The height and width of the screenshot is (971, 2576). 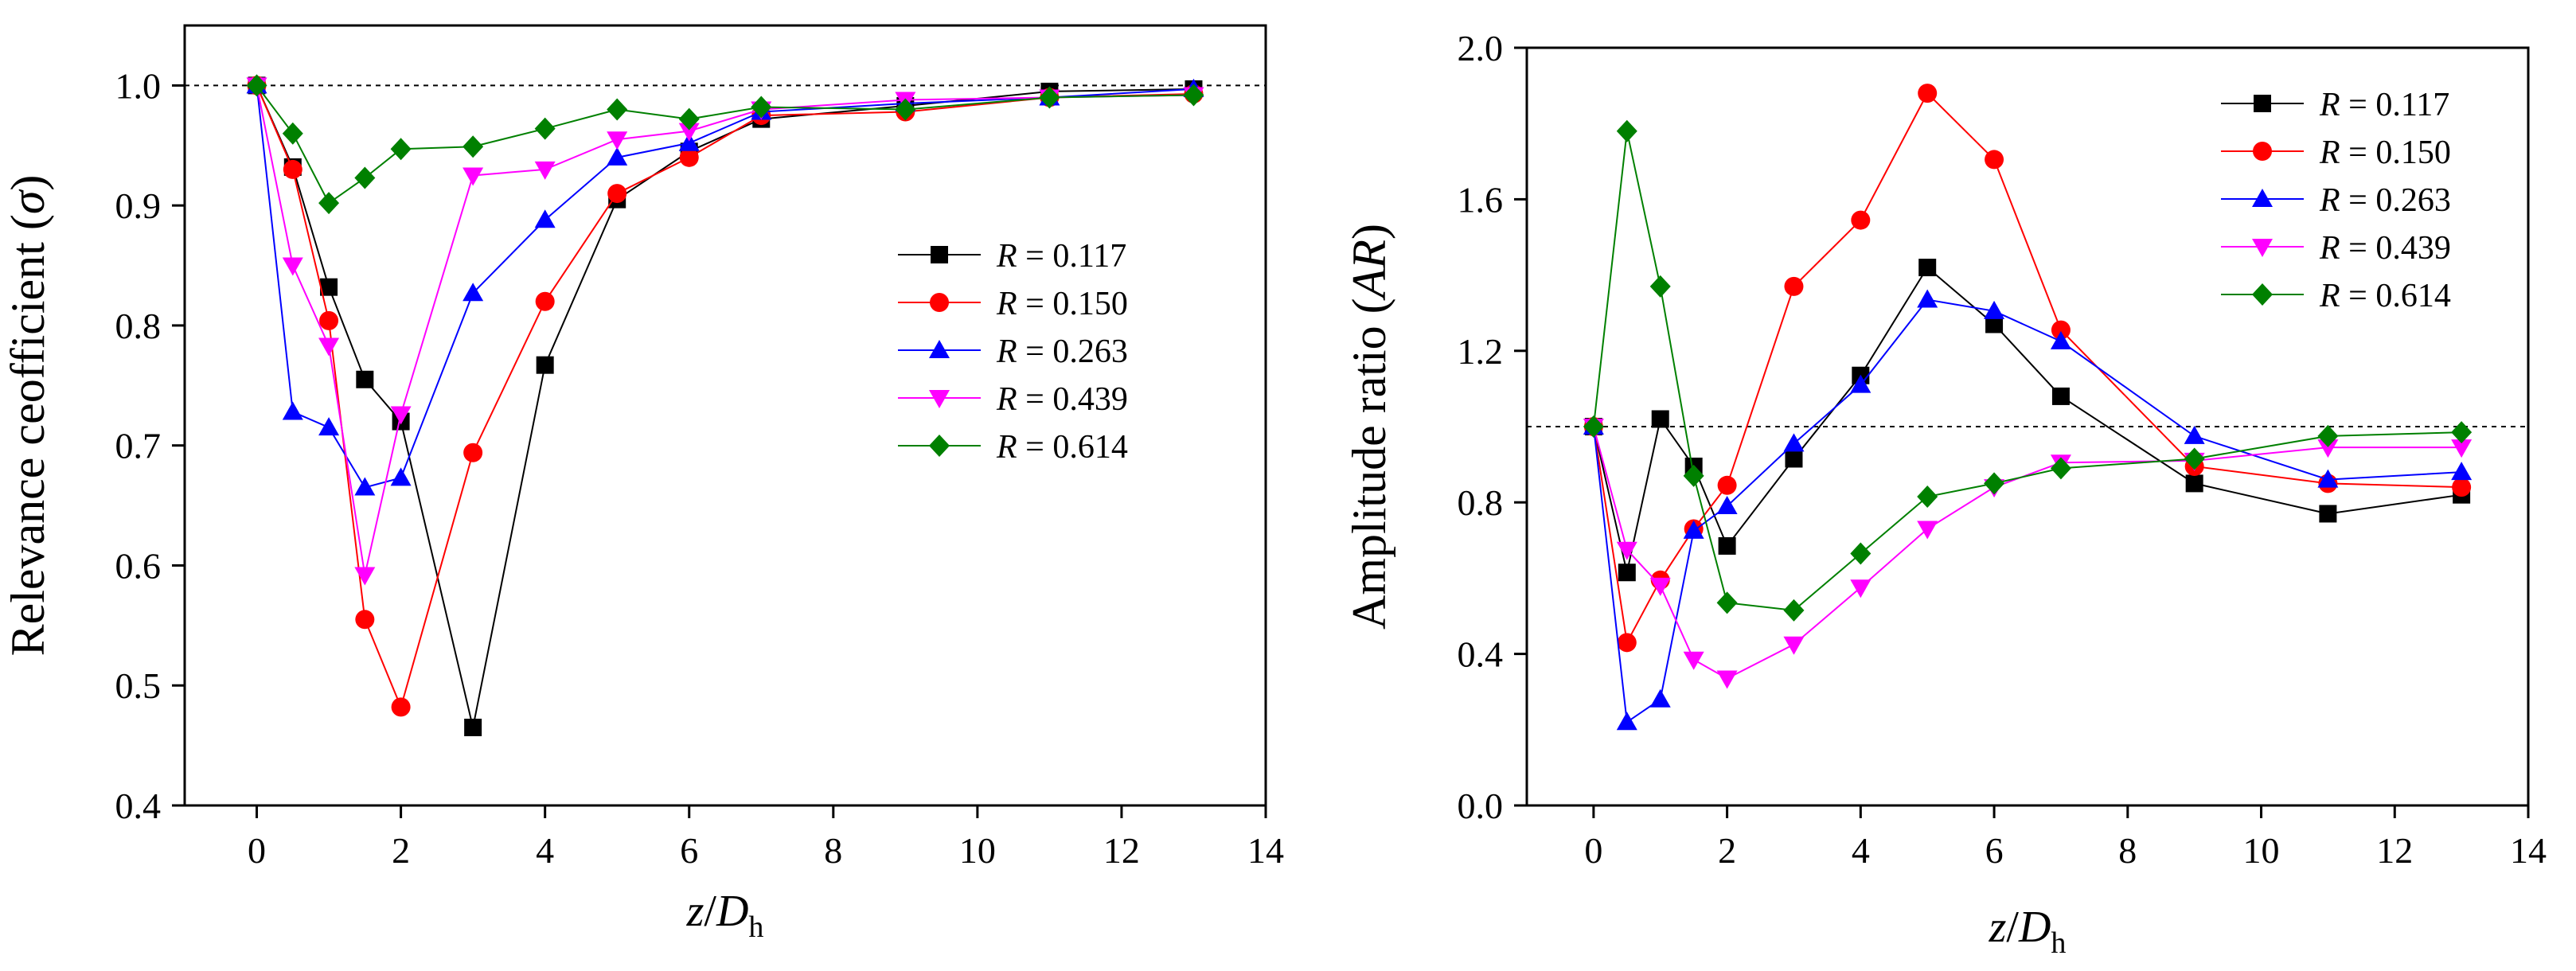 What do you see at coordinates (138, 806) in the screenshot?
I see `y-tick-label: 0.4` at bounding box center [138, 806].